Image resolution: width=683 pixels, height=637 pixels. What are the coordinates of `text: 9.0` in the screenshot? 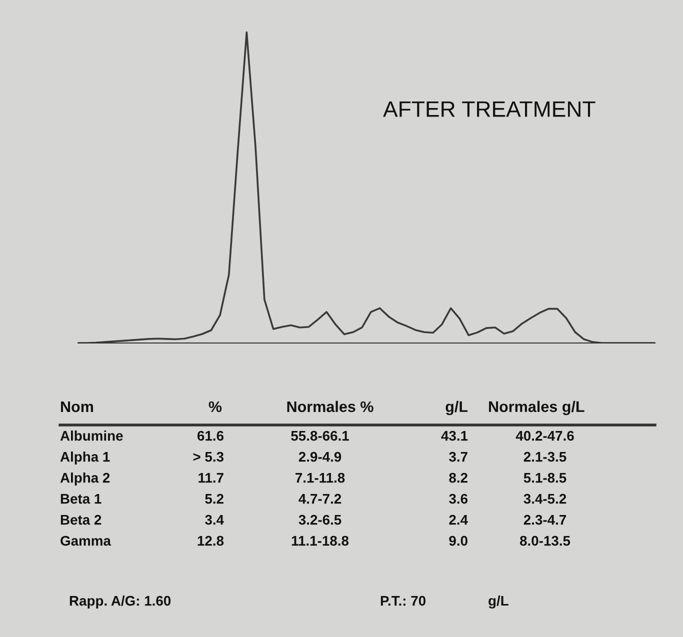 It's located at (458, 541).